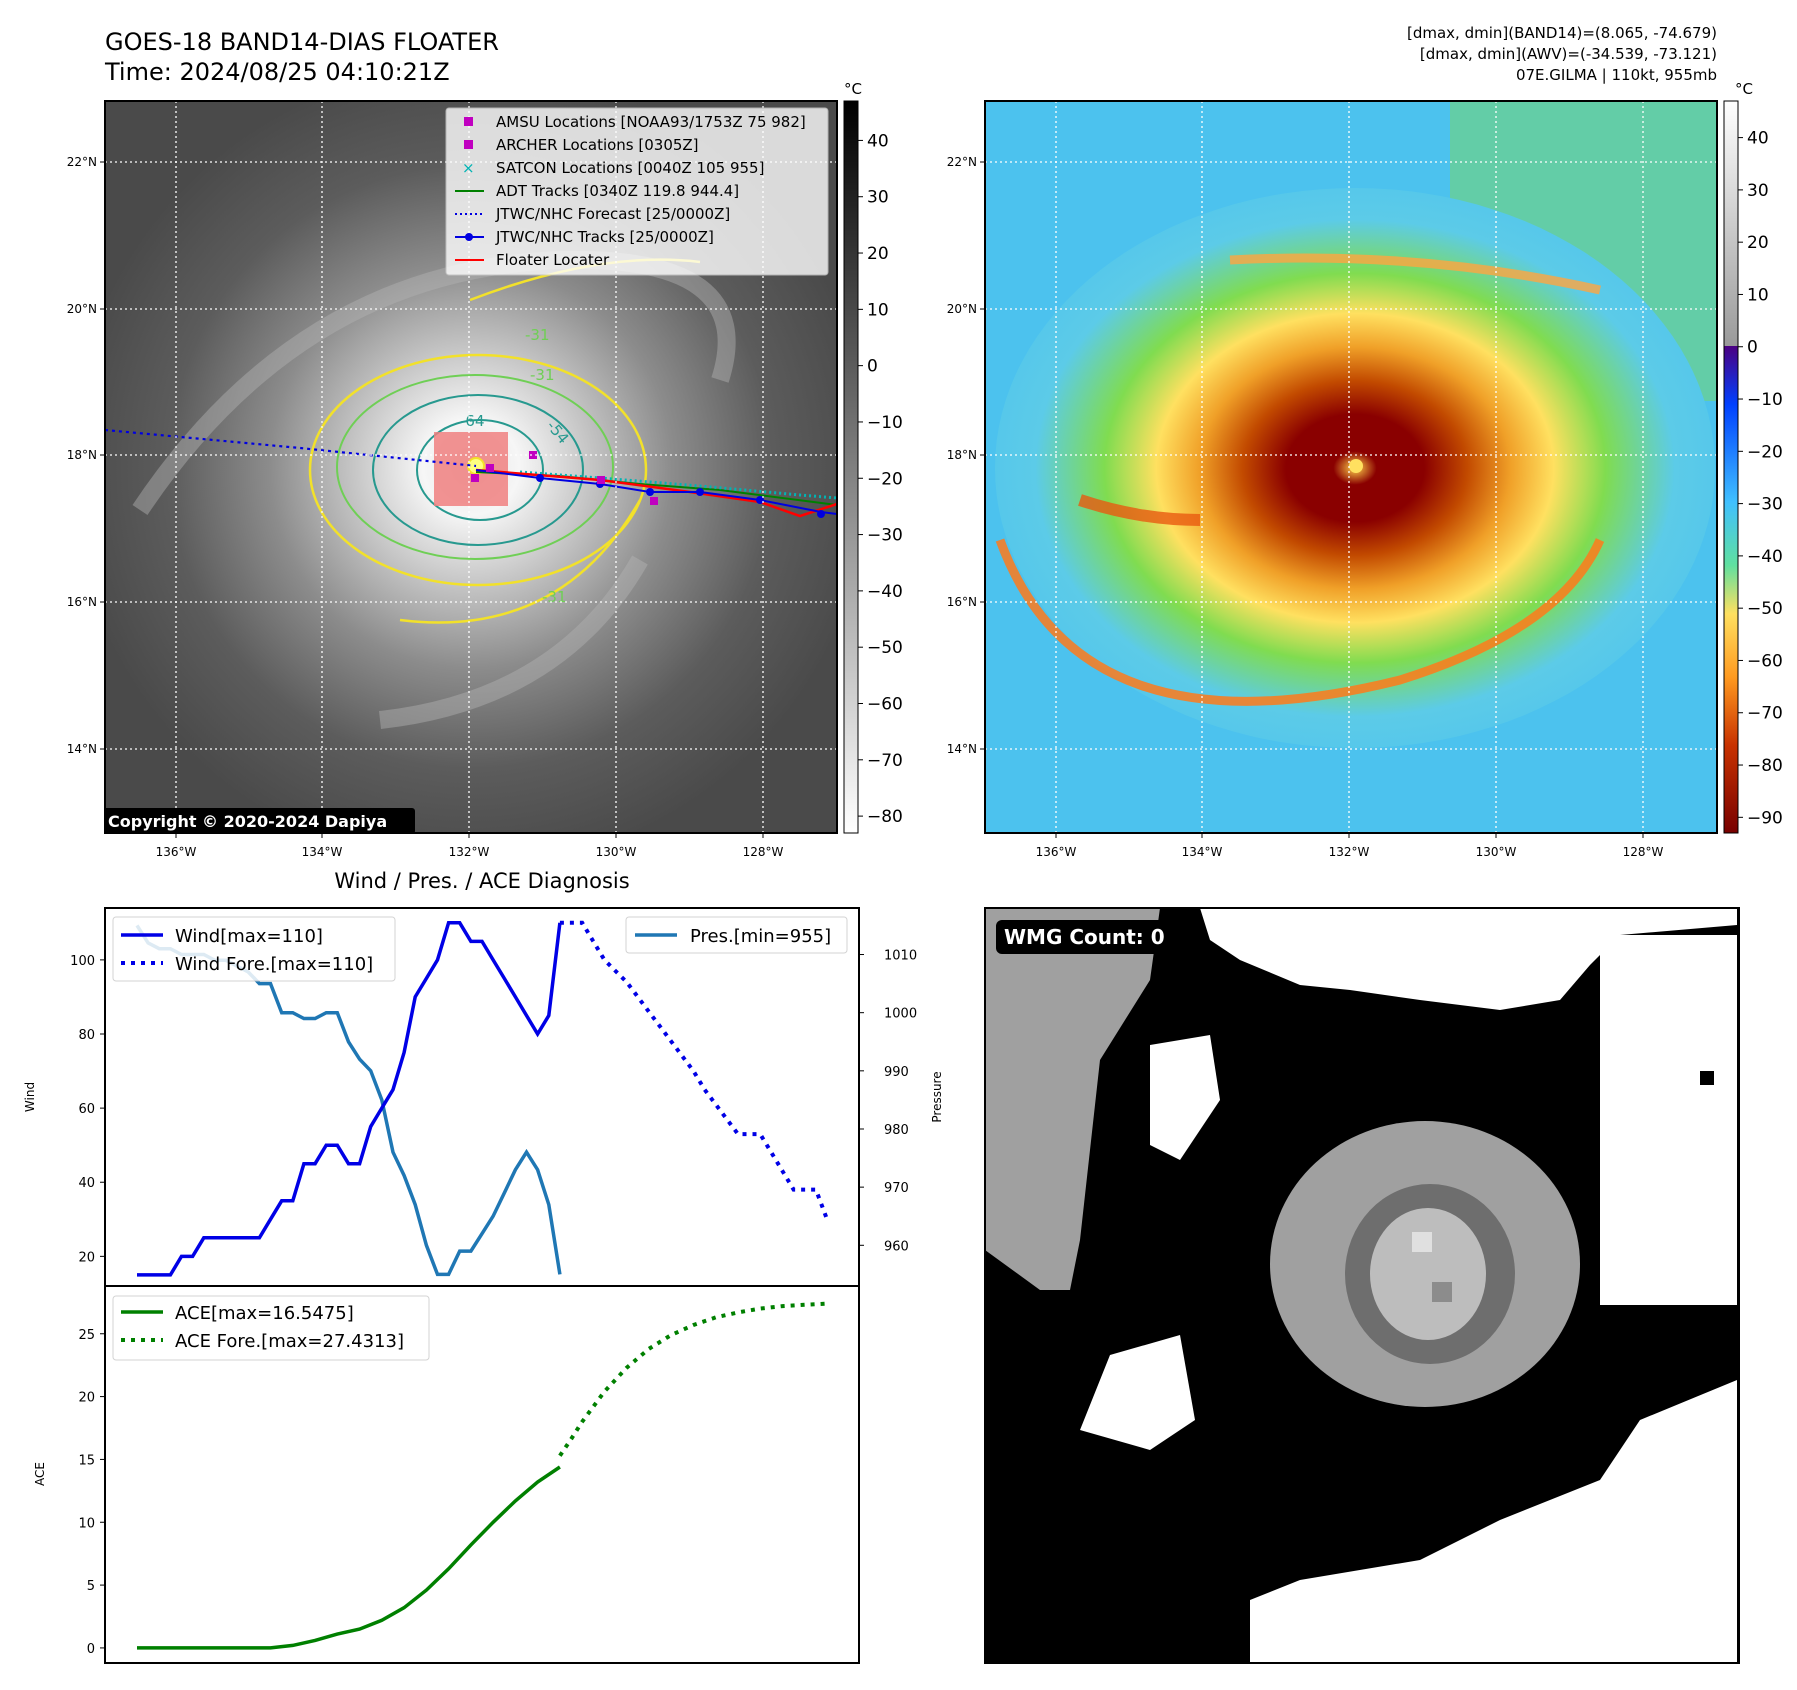  I want to click on ir-colorbar, so click(851, 467).